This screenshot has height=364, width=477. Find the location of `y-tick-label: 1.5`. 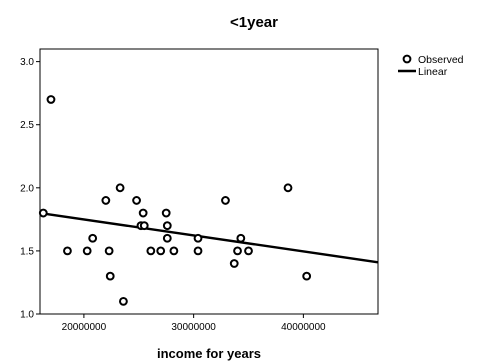

y-tick-label: 1.5 is located at coordinates (27, 251).